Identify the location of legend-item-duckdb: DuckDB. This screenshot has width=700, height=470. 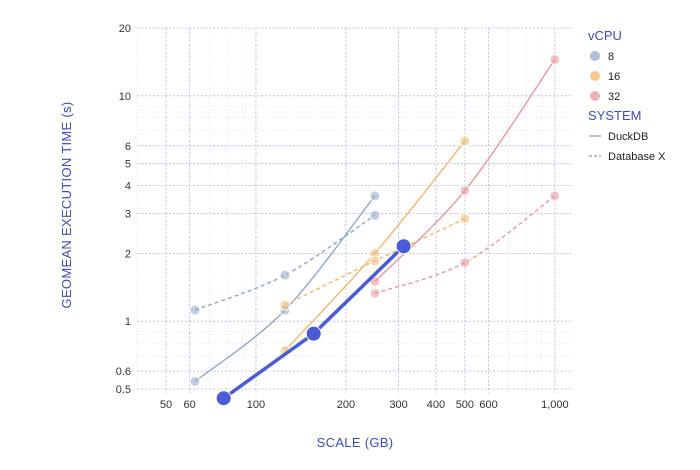
(618, 137).